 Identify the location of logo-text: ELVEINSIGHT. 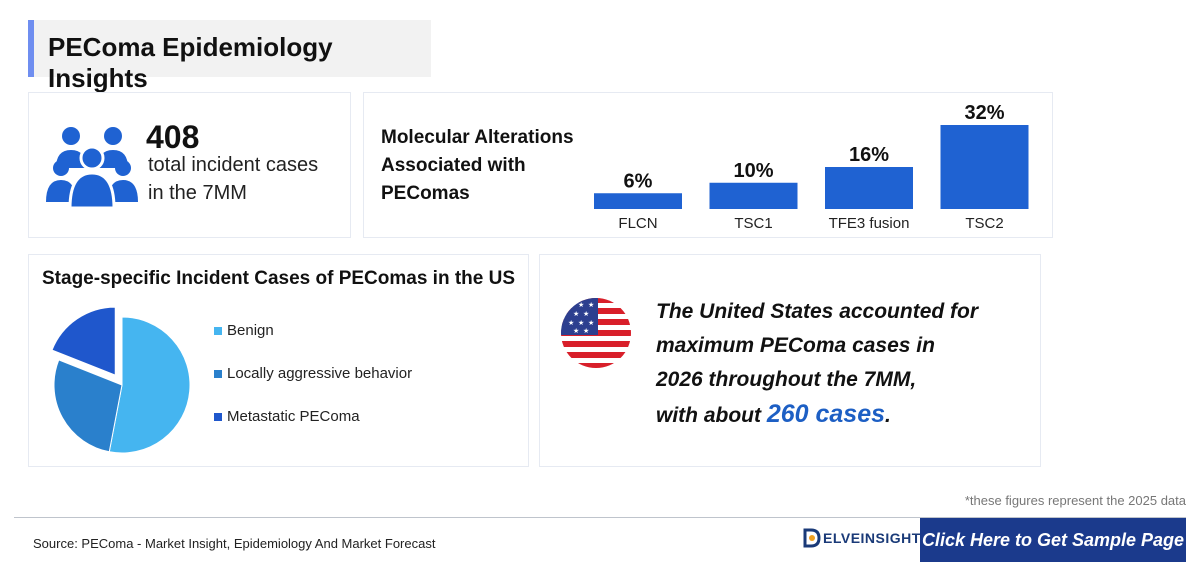
(872, 538).